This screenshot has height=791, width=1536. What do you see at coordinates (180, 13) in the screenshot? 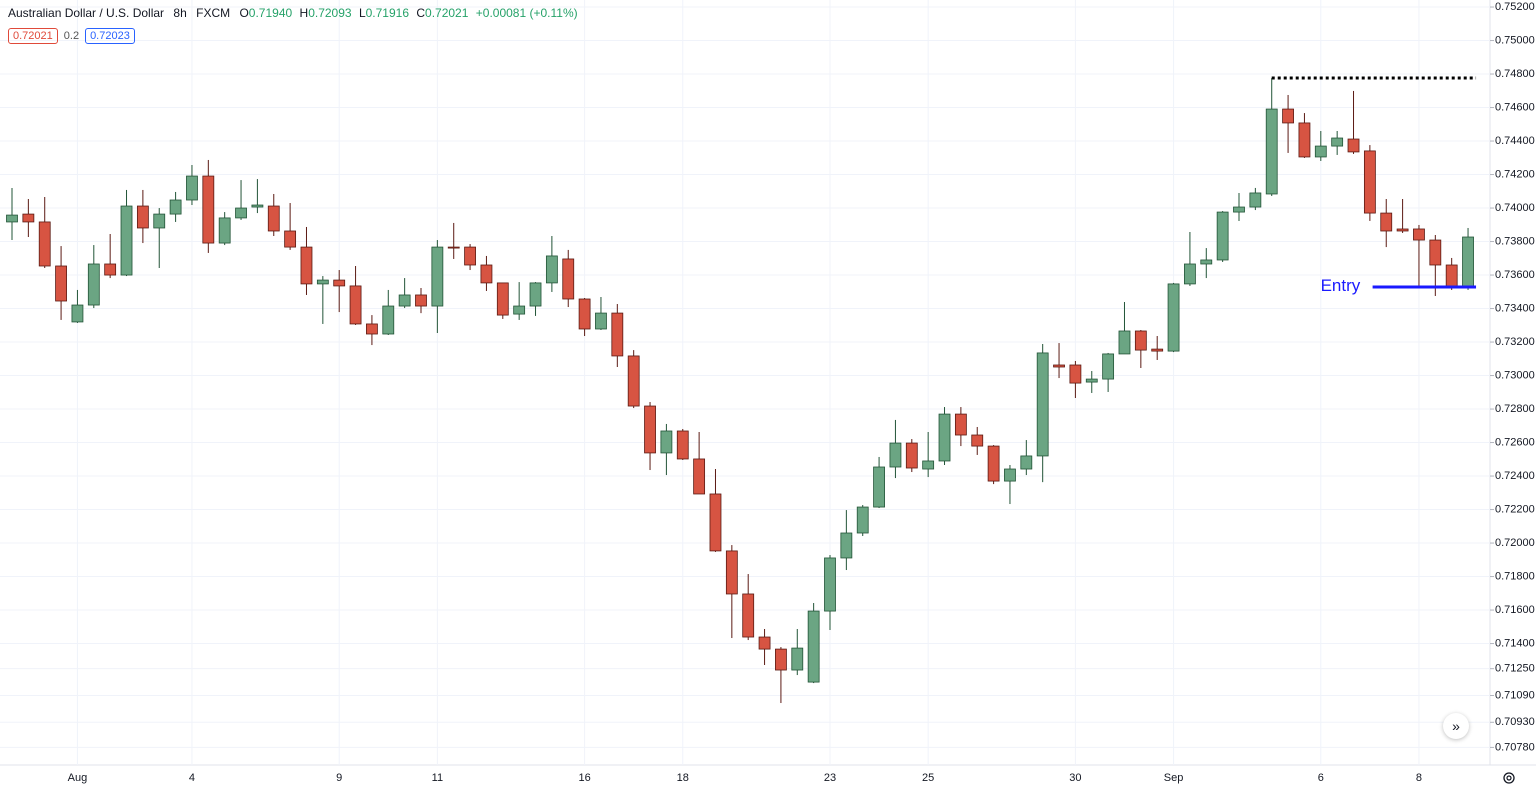
I see `interval: 8h` at bounding box center [180, 13].